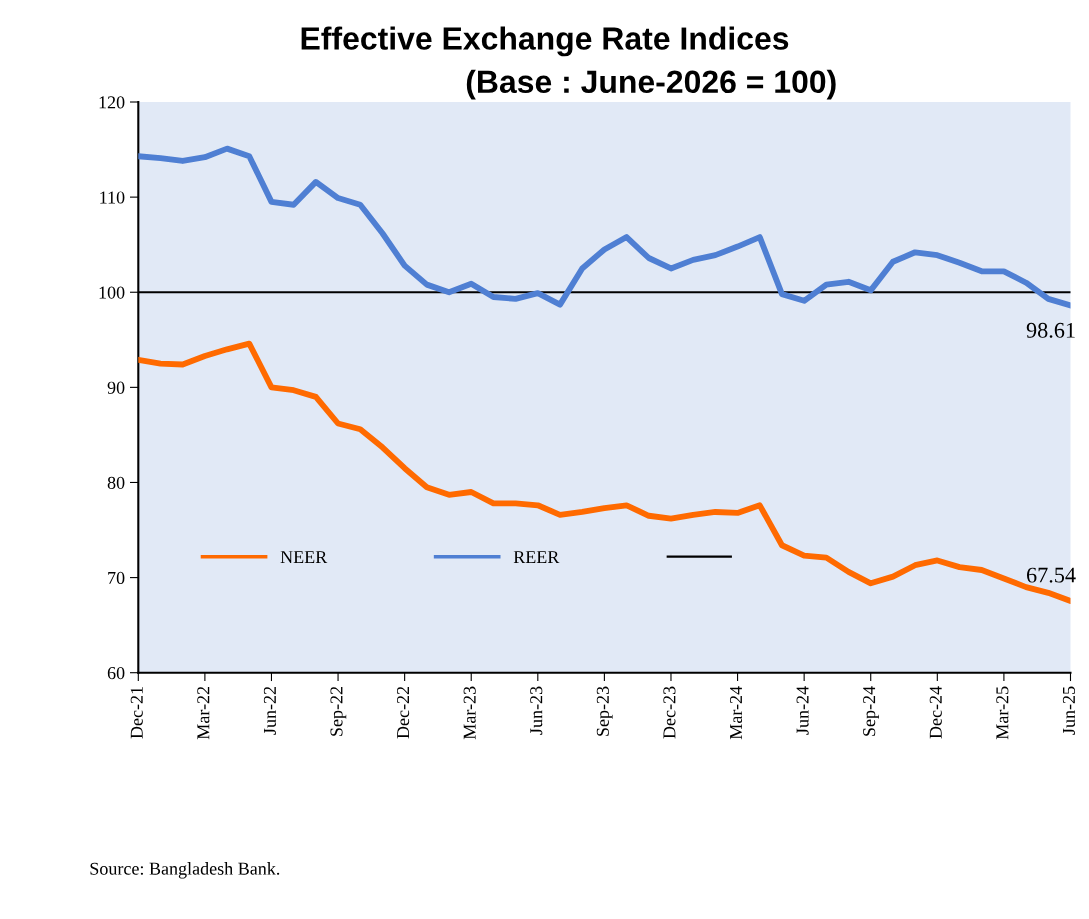 Image resolution: width=1089 pixels, height=919 pixels. What do you see at coordinates (304, 557) in the screenshot?
I see `legend-label: NEER` at bounding box center [304, 557].